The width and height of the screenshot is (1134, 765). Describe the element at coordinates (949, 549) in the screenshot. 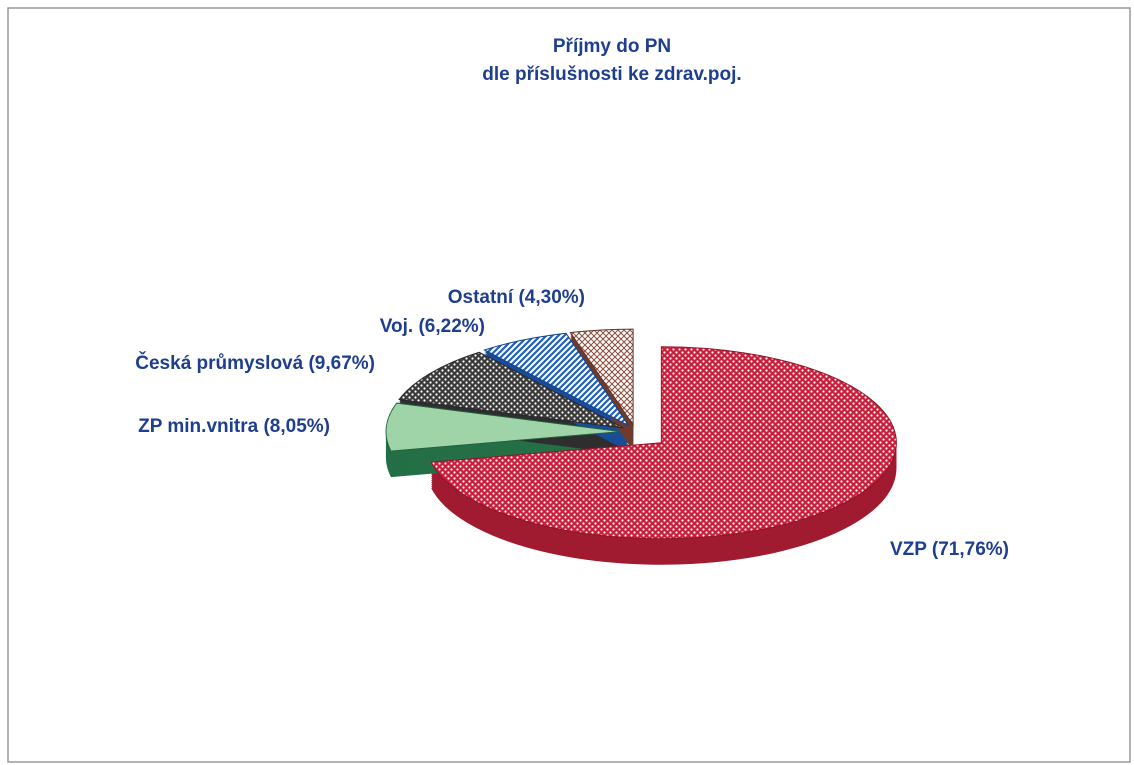

I see `data-label: VZP (71,76%)` at that location.